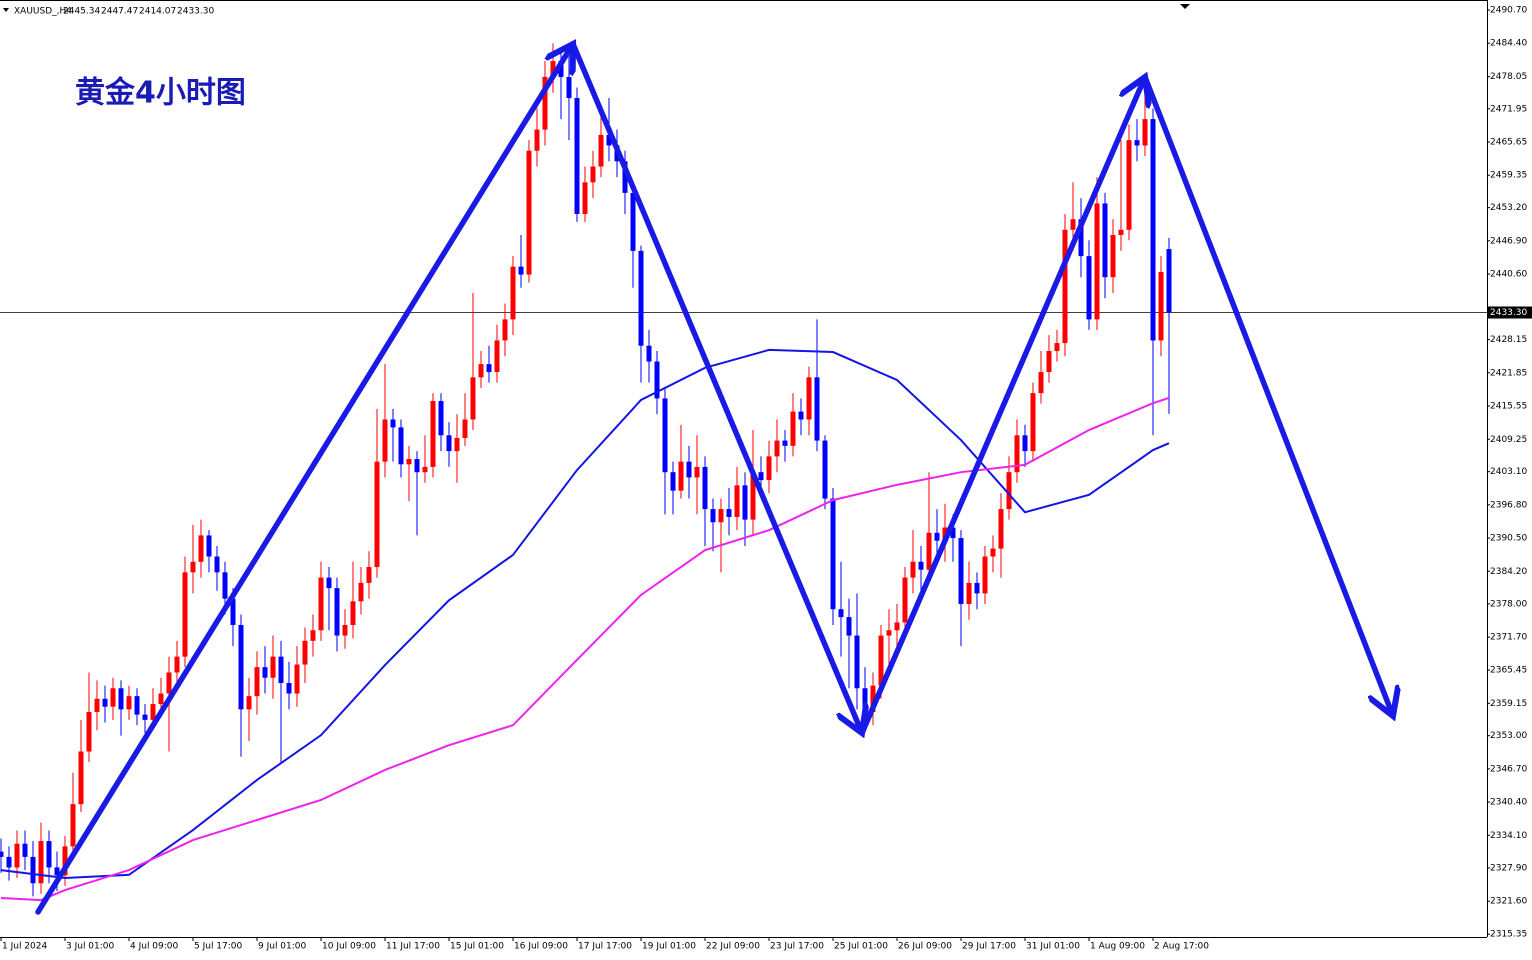 This screenshot has height=960, width=1532. Describe the element at coordinates (1508, 803) in the screenshot. I see `y-tick-label: 2340.40` at that location.